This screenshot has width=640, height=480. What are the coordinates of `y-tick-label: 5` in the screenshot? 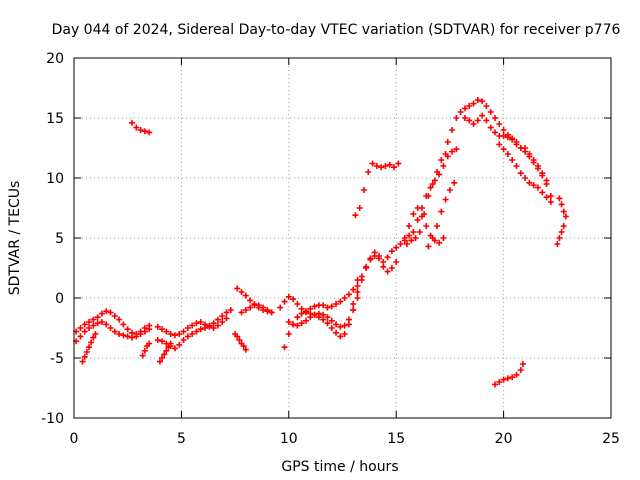 It's located at (59, 239).